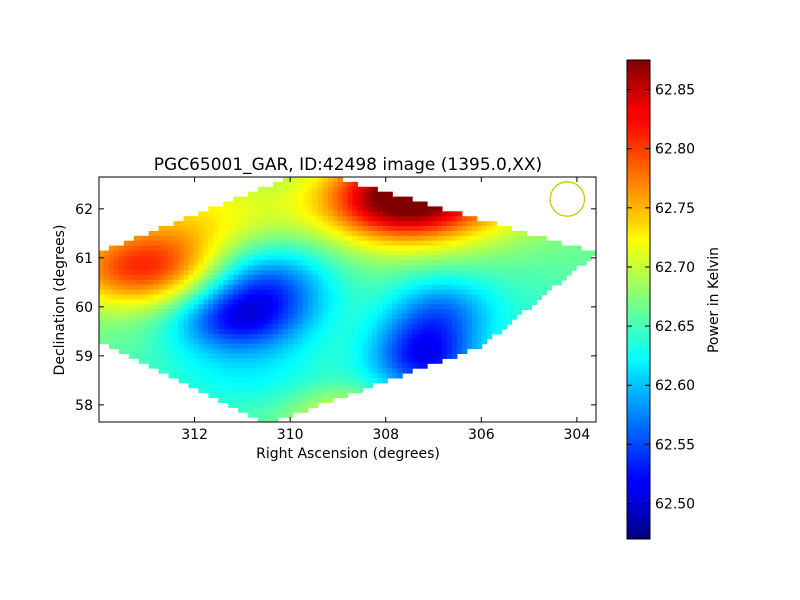  What do you see at coordinates (84, 406) in the screenshot?
I see `y-tick-label: 58` at bounding box center [84, 406].